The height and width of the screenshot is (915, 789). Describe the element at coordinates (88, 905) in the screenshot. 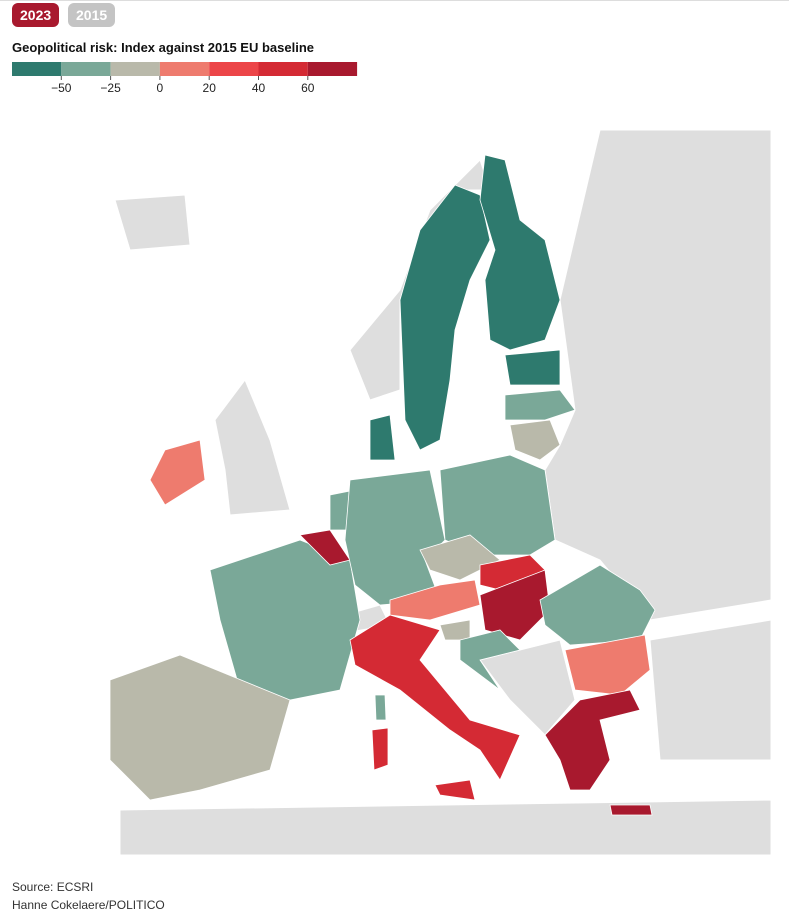

I see `credit: Hanne Cokelaere/POLITICO` at that location.